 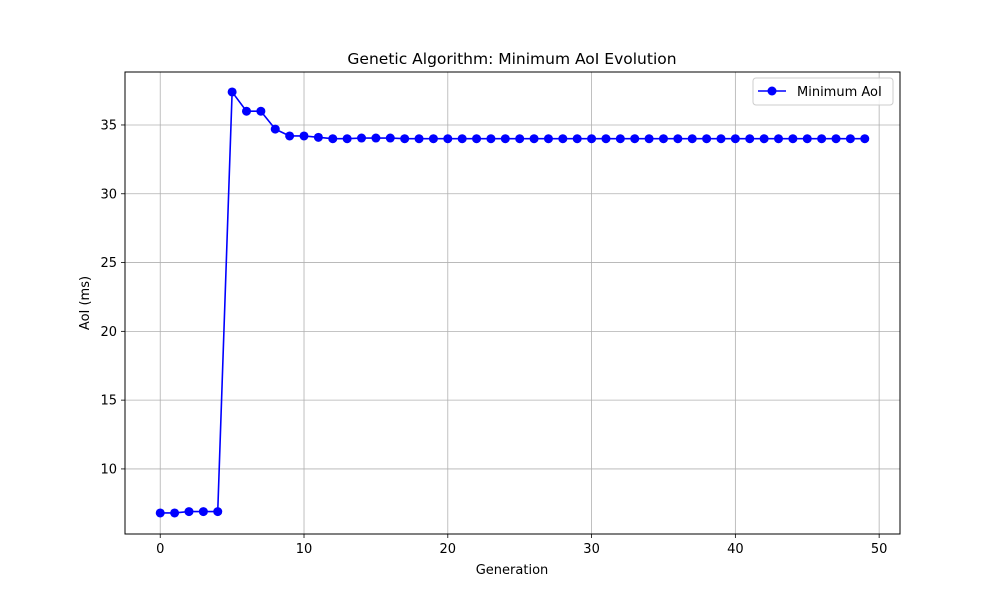 What do you see at coordinates (160, 549) in the screenshot?
I see `x-tick-label: 0` at bounding box center [160, 549].